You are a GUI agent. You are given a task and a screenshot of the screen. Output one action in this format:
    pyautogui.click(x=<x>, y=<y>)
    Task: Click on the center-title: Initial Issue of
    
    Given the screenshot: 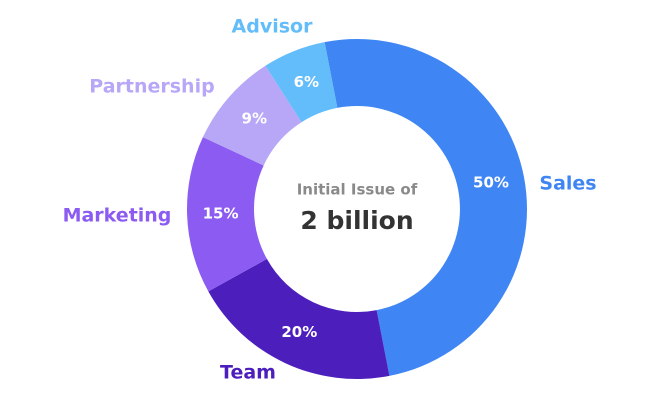 What is the action you would take?
    pyautogui.click(x=357, y=190)
    